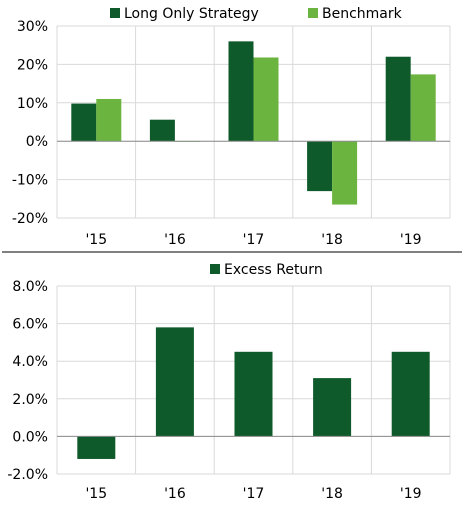  I want to click on y-tick-label: 20%, so click(32, 65).